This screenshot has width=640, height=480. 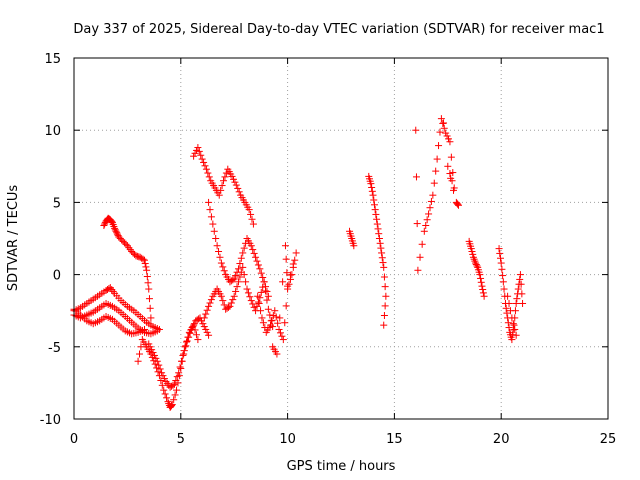 What do you see at coordinates (341, 466) in the screenshot?
I see `x-axis-label: GPS time / hours` at bounding box center [341, 466].